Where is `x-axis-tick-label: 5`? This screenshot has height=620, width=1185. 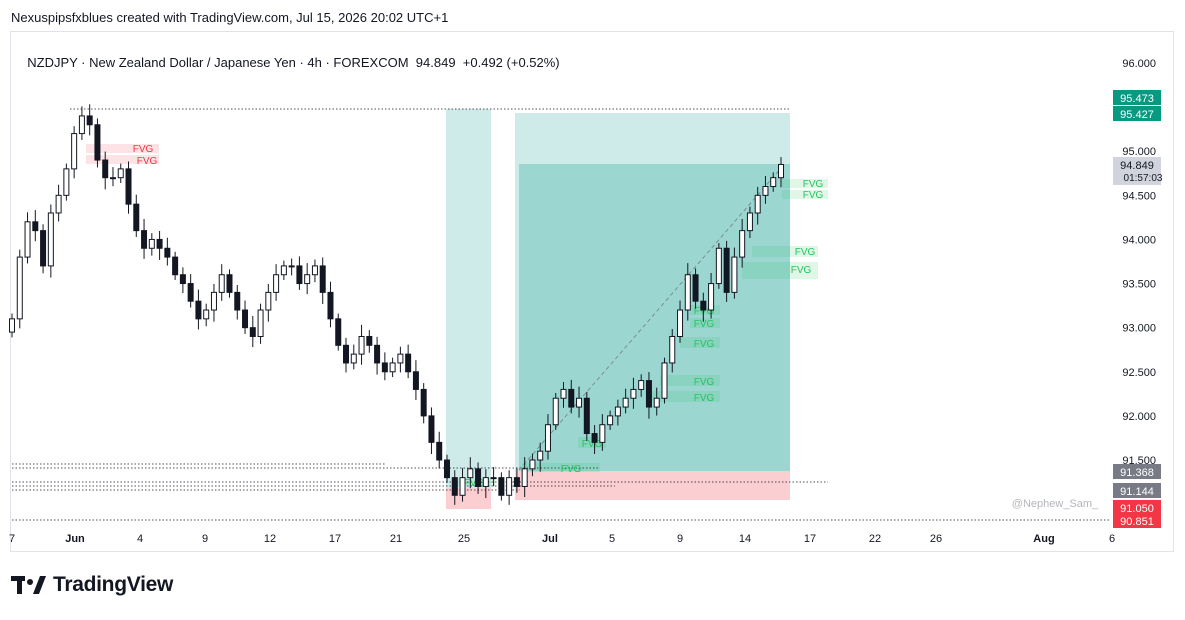
x-axis-tick-label: 5 is located at coordinates (612, 539).